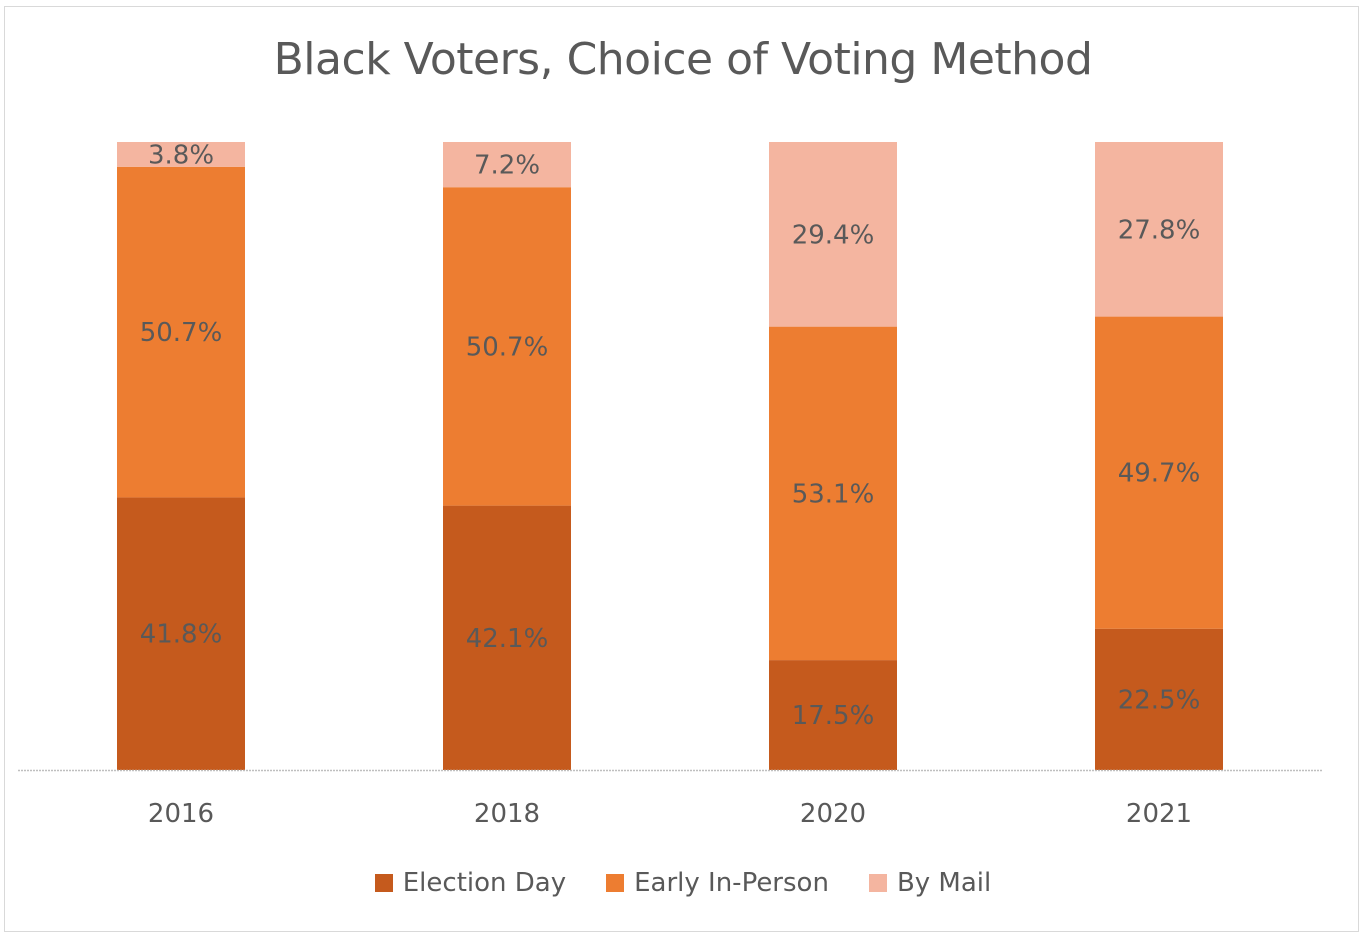 This screenshot has width=1368, height=938. I want to click on data-label: 7.2%, so click(507, 166).